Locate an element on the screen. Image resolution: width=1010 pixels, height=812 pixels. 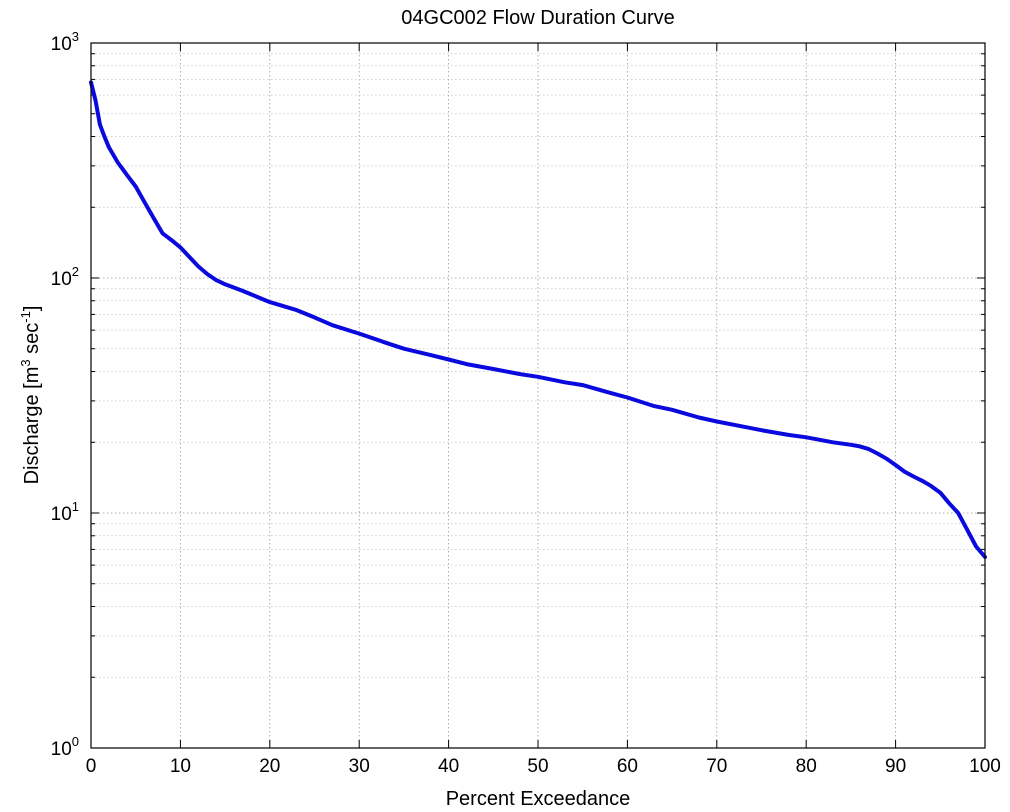
y-axis-label: Discharge [m3 sec-1] is located at coordinates (30, 395).